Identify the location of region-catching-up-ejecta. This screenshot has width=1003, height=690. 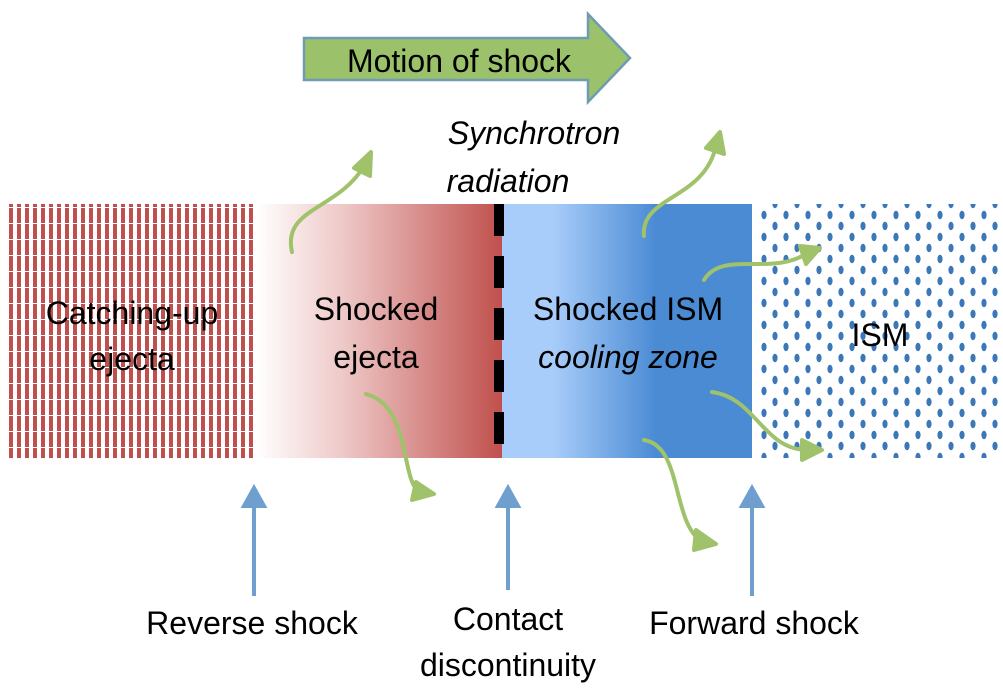
(132, 331).